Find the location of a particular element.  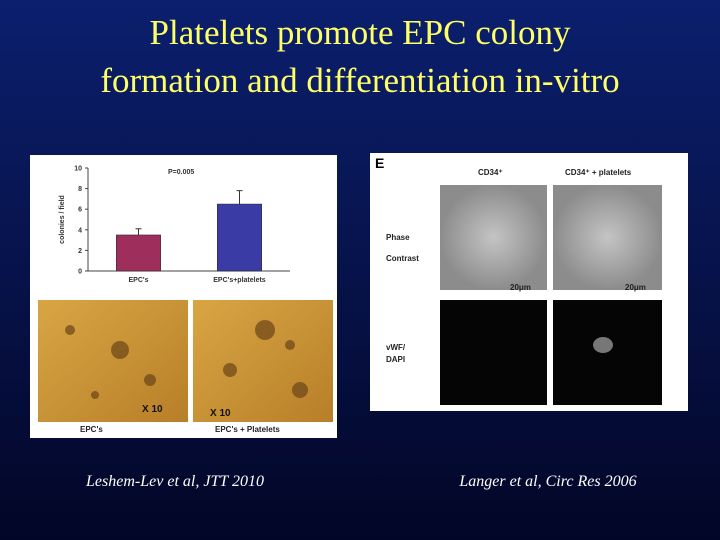

cells is located at coordinates (186, 359).